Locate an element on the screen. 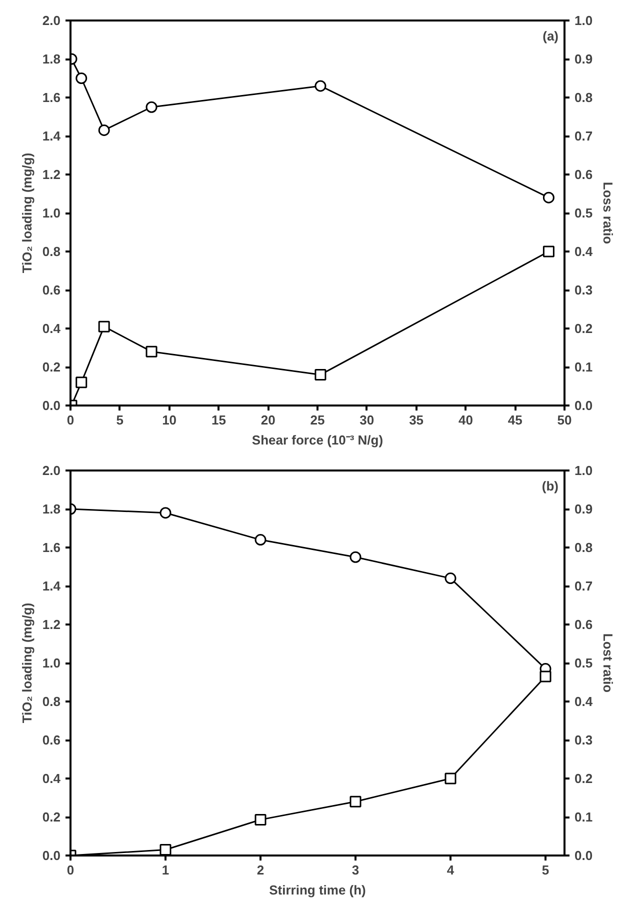 This screenshot has height=904, width=639. x-axis-title: Shear force (10⁻³ N/g) is located at coordinates (318, 440).